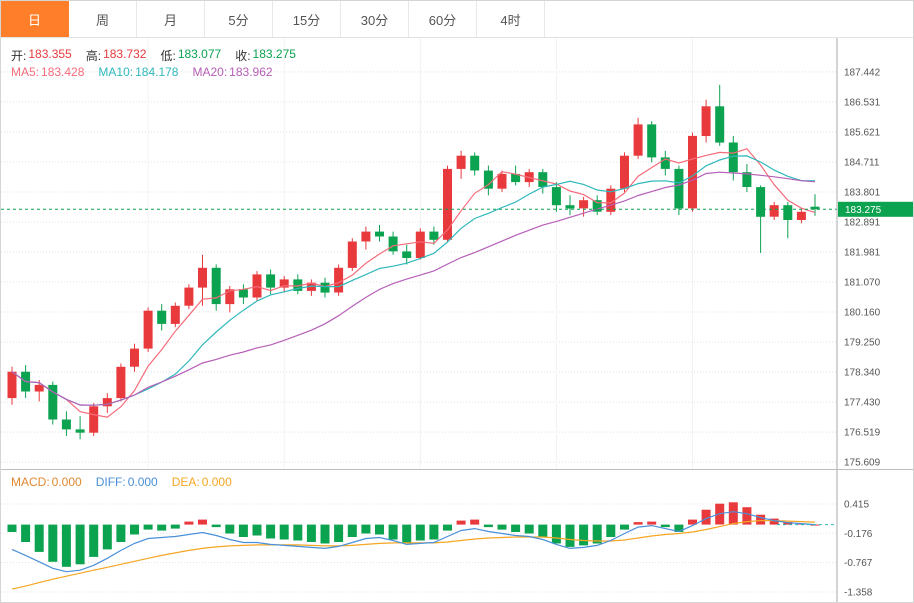 Image resolution: width=914 pixels, height=603 pixels. Describe the element at coordinates (862, 313) in the screenshot. I see `svg-text: 180.160` at that location.